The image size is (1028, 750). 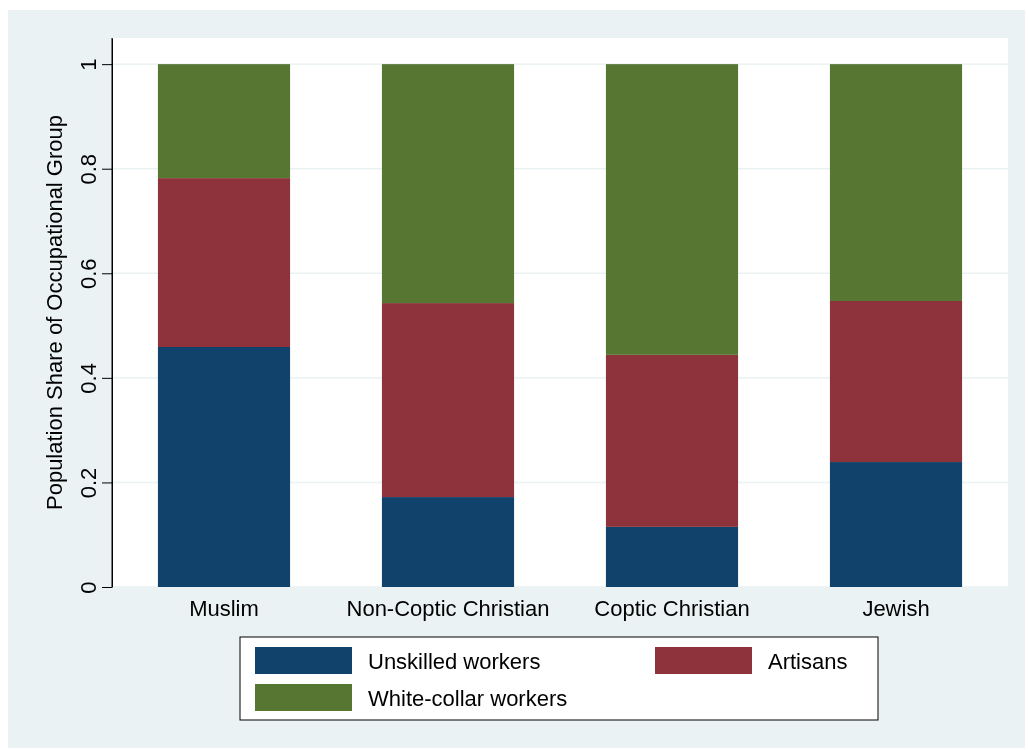 What do you see at coordinates (672, 609) in the screenshot?
I see `x-tick-label: Coptic Christian` at bounding box center [672, 609].